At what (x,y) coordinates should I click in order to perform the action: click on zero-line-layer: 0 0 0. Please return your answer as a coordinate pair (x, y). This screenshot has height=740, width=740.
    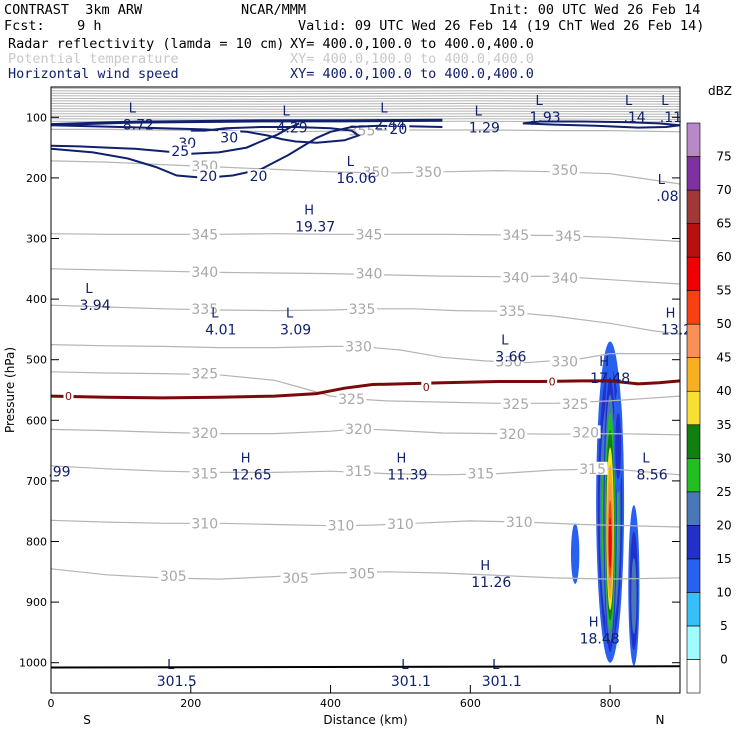
    Looking at the image, I should click on (365, 389).